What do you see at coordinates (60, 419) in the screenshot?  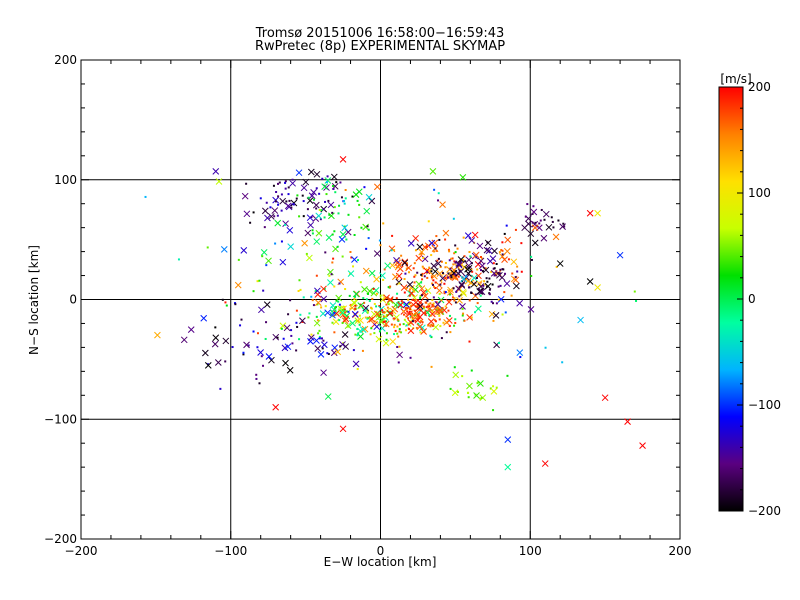 I see `y-tick-label: −100` at bounding box center [60, 419].